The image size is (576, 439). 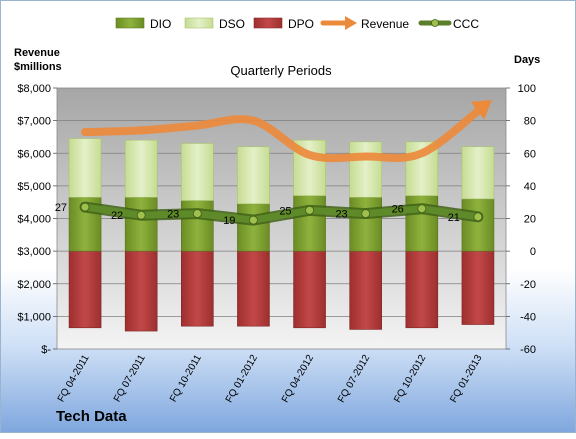 I want to click on right-tick-label: 80, so click(x=530, y=122).